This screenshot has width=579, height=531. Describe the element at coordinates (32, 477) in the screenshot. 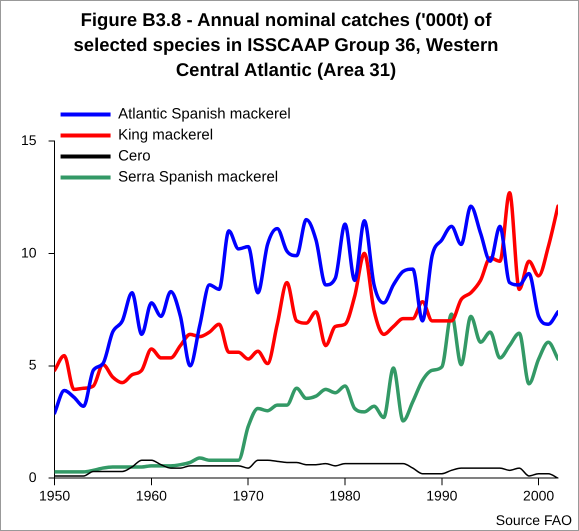

I see `y-tick-label: 0` at that location.